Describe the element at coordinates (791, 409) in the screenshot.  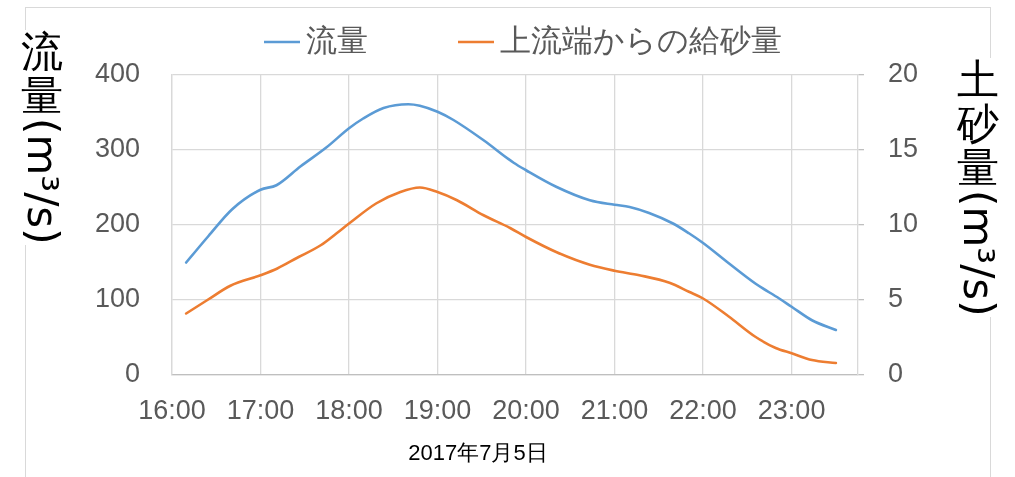
I see `x-tick-label: 23:00` at that location.